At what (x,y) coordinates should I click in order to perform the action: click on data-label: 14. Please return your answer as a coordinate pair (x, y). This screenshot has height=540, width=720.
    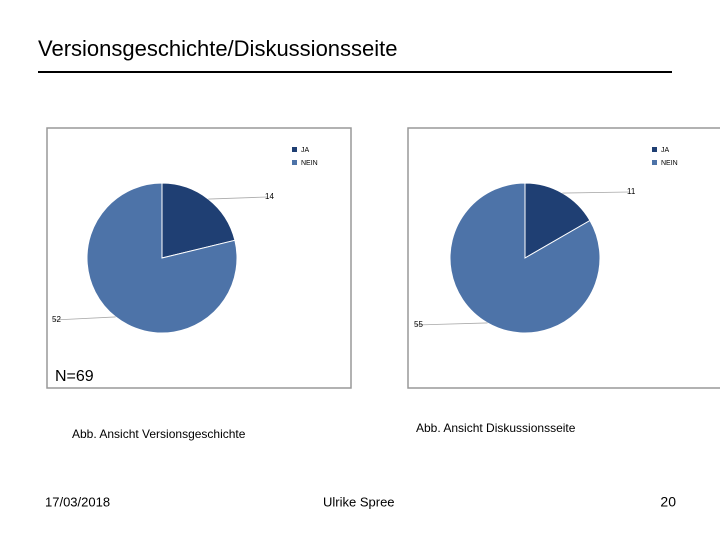
    Looking at the image, I should click on (269, 196).